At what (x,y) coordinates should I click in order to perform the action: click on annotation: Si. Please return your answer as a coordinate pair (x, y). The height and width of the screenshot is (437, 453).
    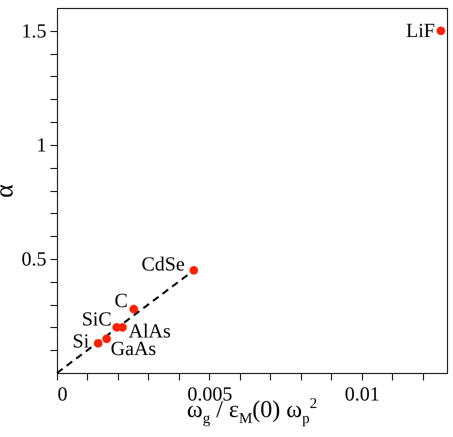
    Looking at the image, I should click on (81, 341).